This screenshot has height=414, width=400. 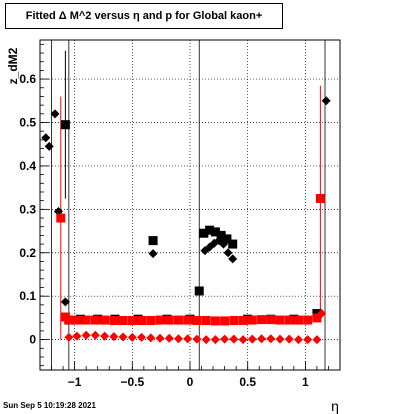 I want to click on y-tick-label: 0.3, so click(x=27, y=209).